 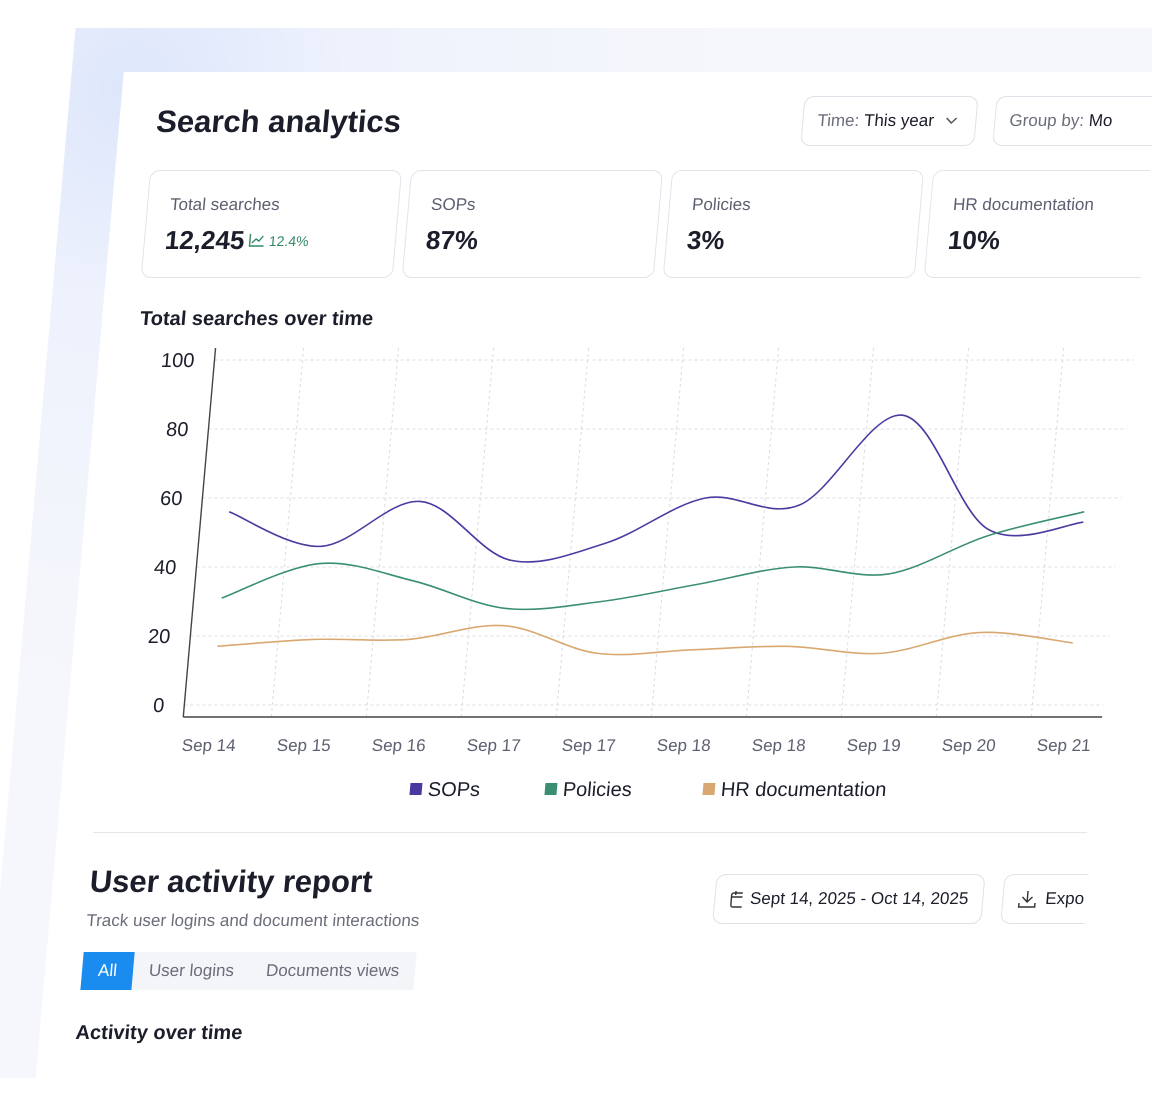 What do you see at coordinates (107, 971) in the screenshot?
I see `tab: All` at bounding box center [107, 971].